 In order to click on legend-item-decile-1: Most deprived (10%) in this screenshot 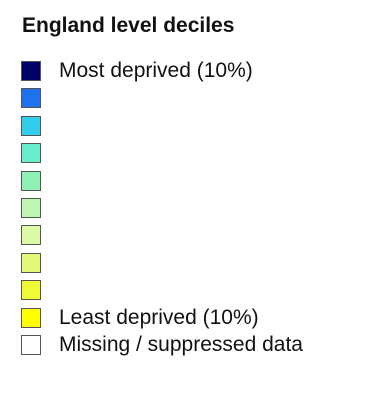, I will do `click(162, 73)`.